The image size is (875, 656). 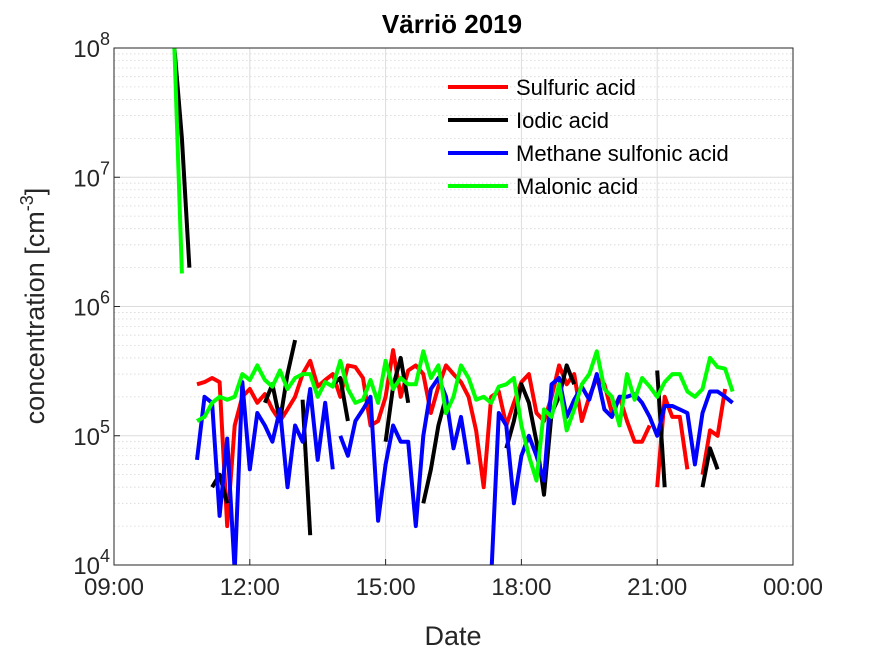 I want to click on y-tick-label: 10⁷, so click(x=91, y=175).